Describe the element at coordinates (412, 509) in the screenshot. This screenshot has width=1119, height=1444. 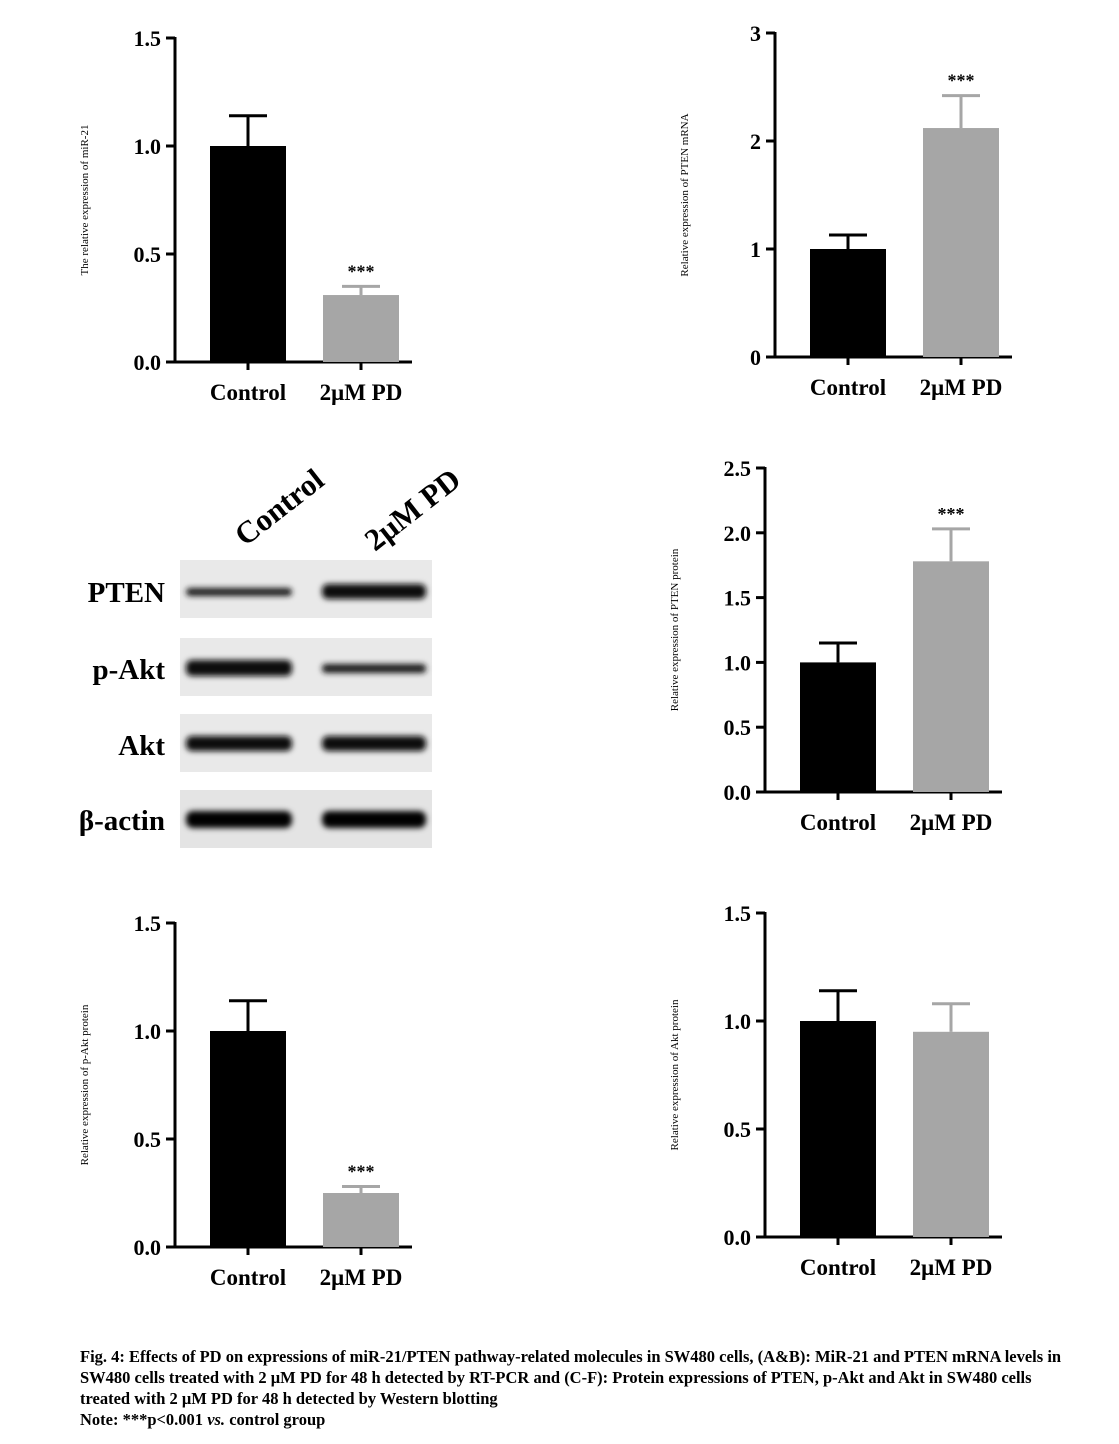
I see `lane-label-pd: 2μM PD` at that location.